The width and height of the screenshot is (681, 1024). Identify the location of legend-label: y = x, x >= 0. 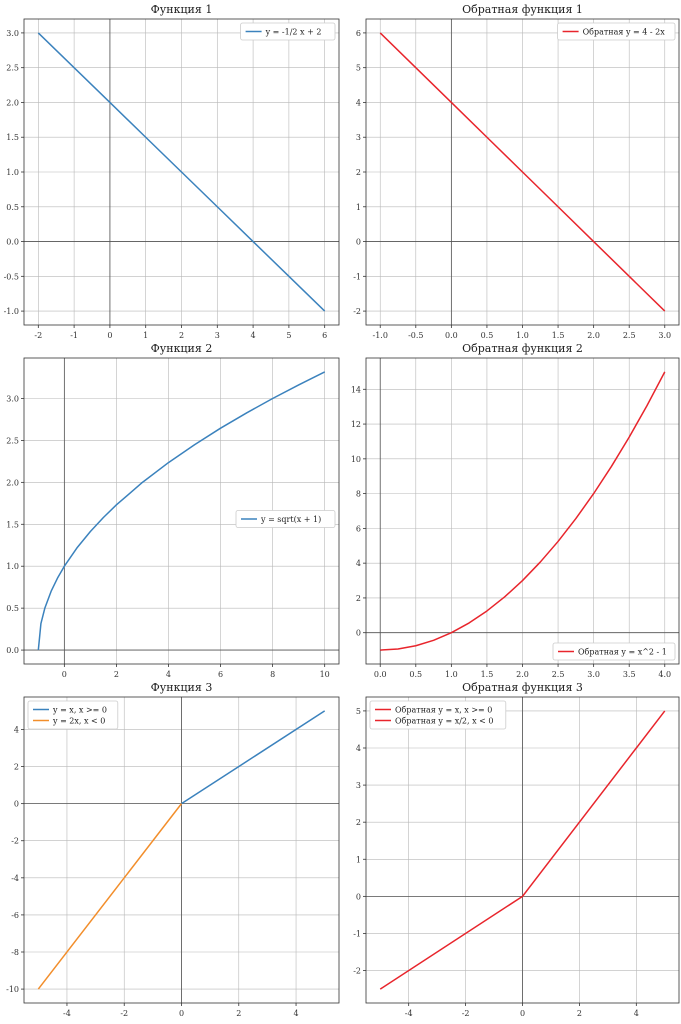
(79, 710).